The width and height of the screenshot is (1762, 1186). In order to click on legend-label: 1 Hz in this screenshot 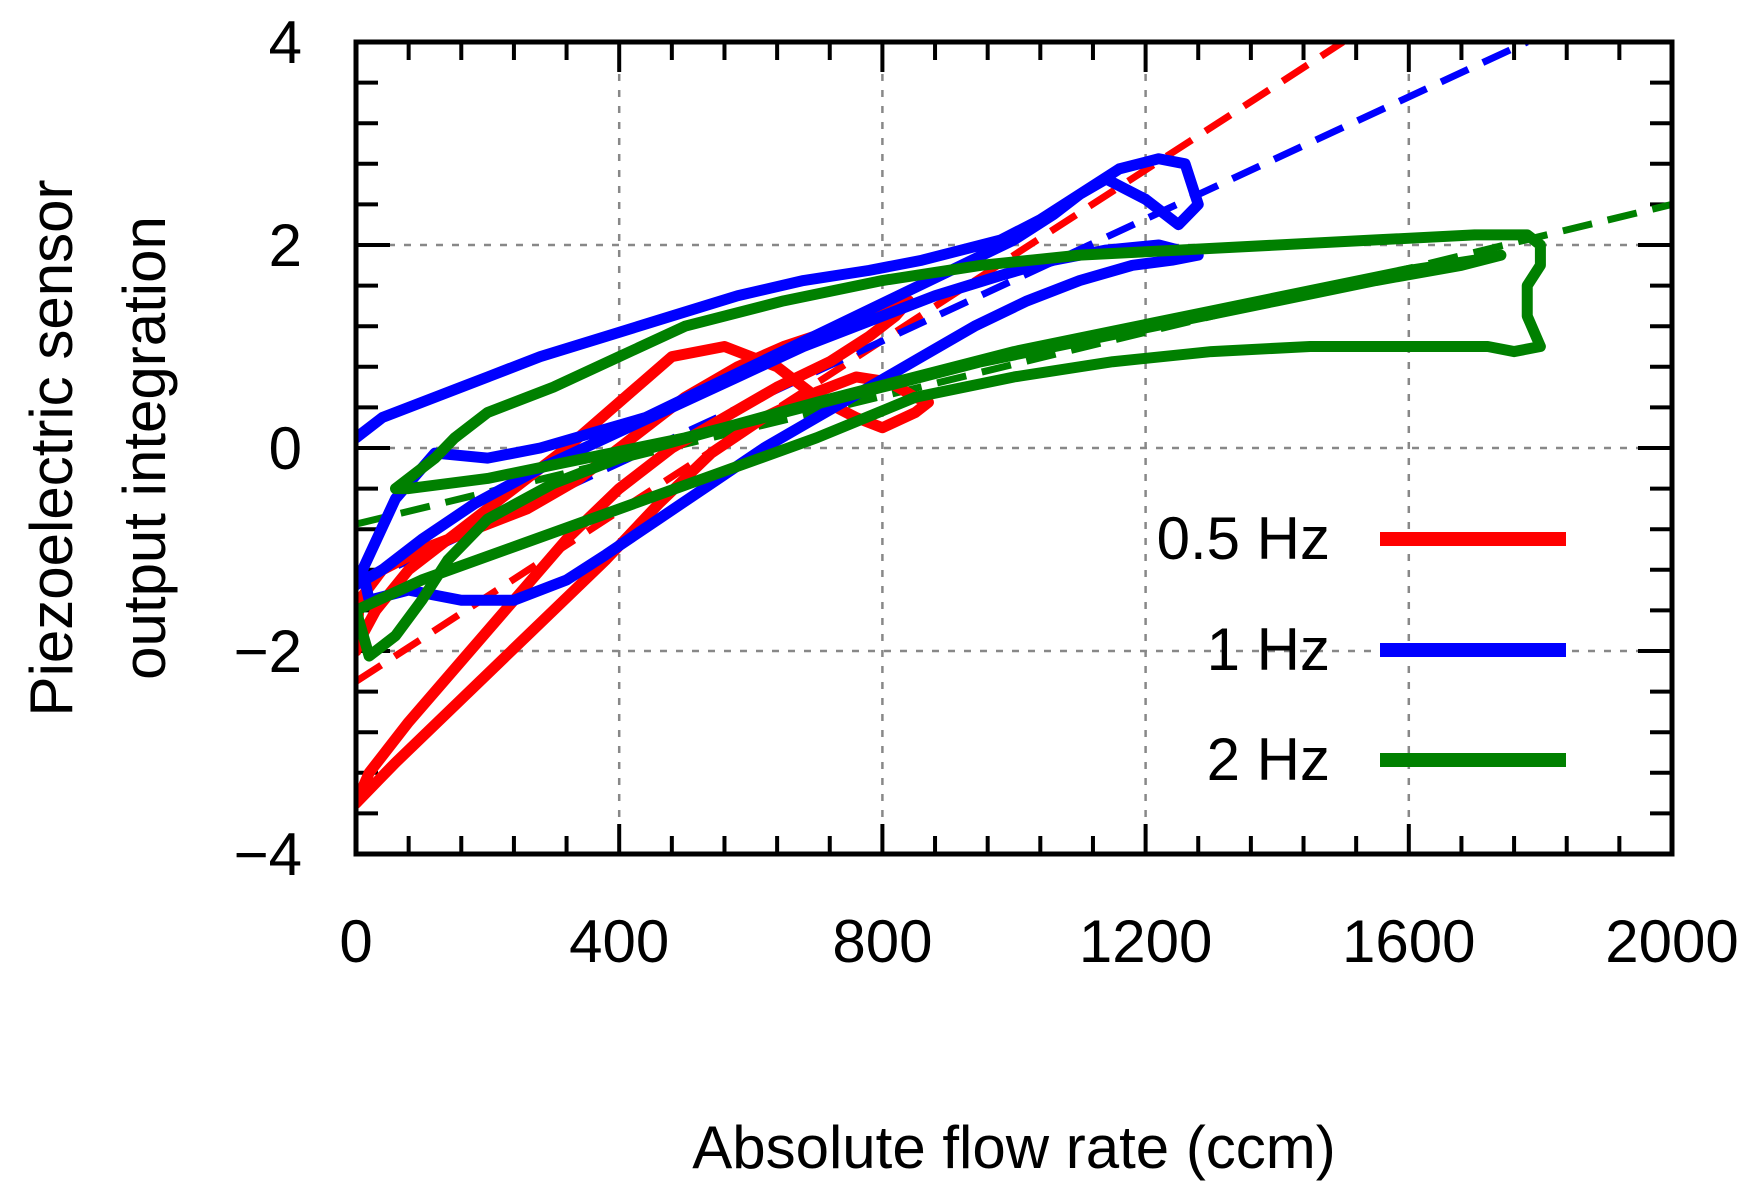, I will do `click(1268, 649)`.